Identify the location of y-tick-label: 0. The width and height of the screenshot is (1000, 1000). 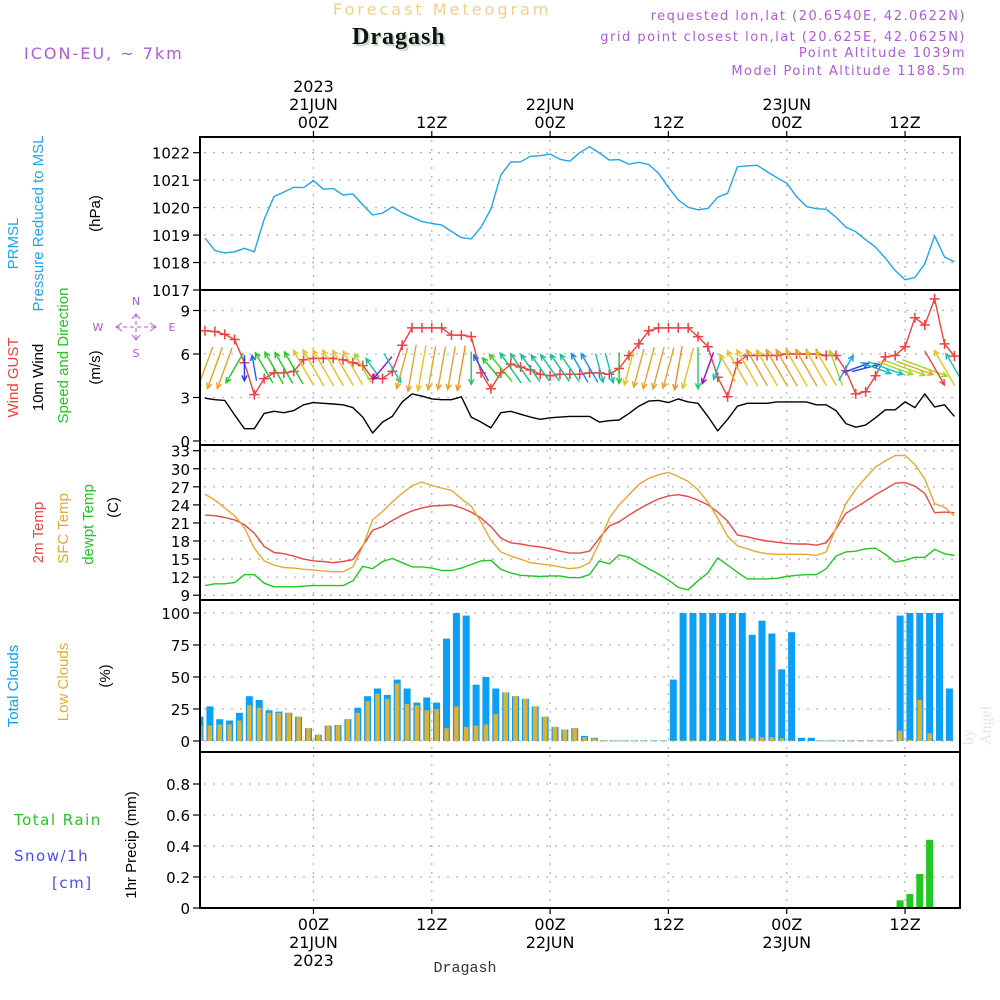
(185, 742).